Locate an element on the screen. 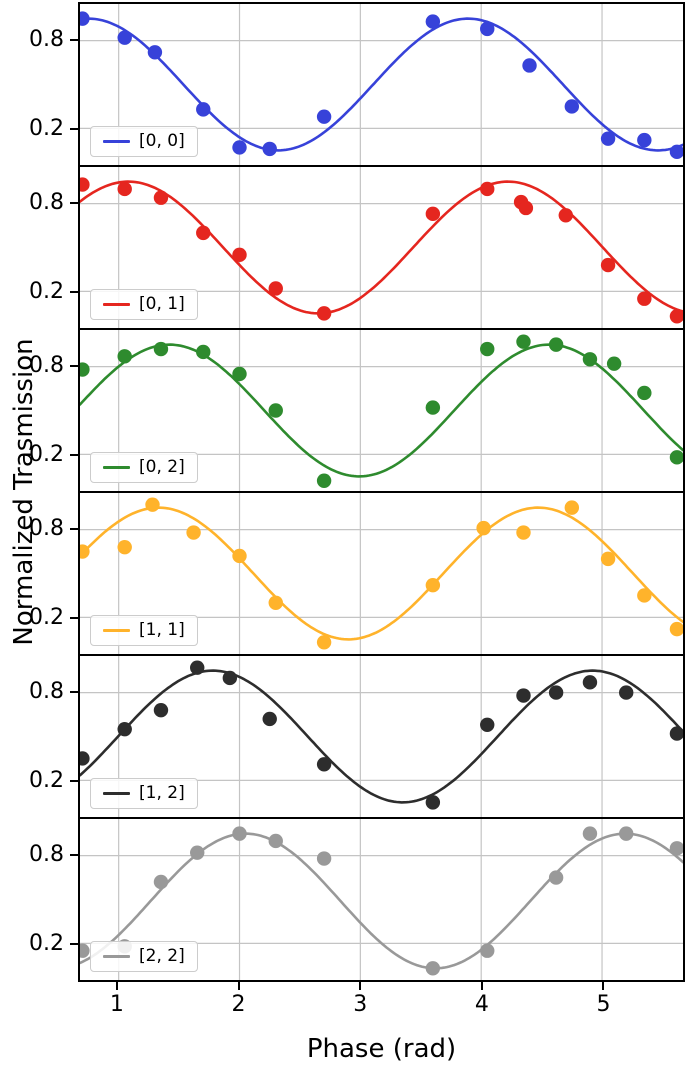  legend-label: [1, 1] is located at coordinates (162, 630).